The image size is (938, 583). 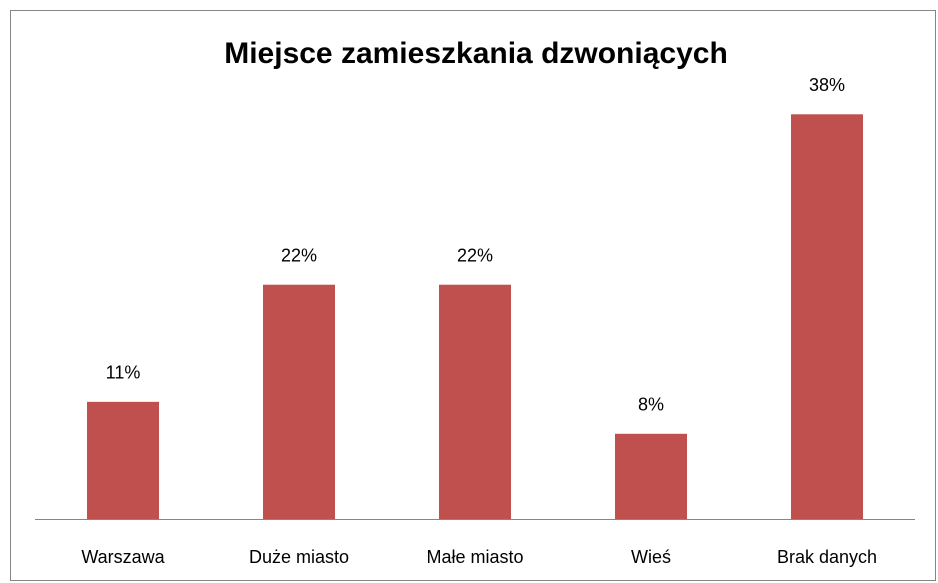 I want to click on data-label: 11%, so click(x=123, y=373).